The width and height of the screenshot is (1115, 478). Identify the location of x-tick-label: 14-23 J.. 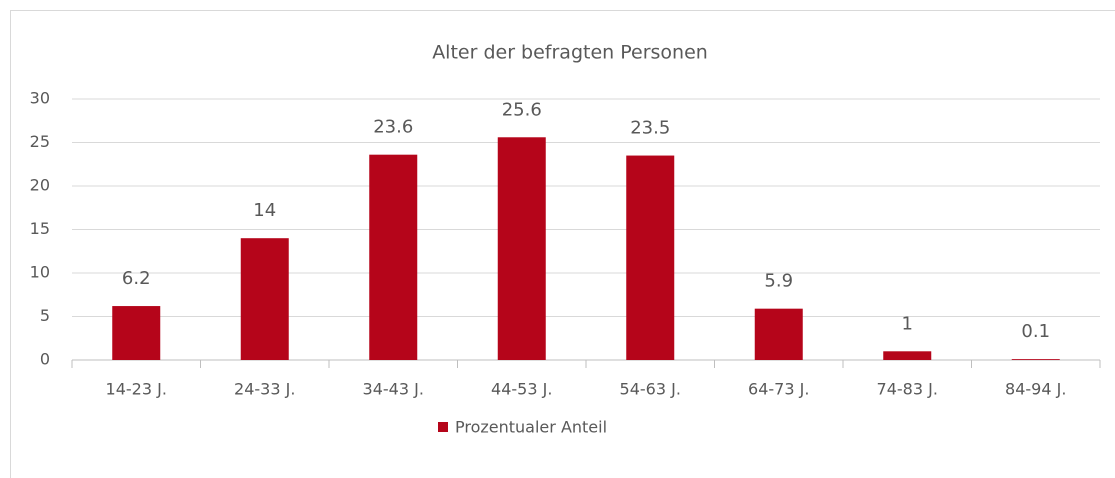
(136, 389).